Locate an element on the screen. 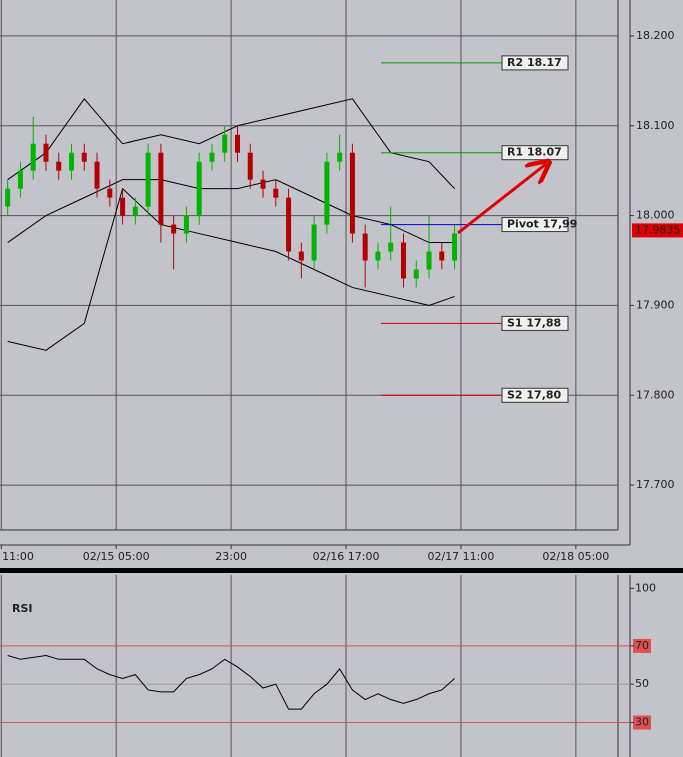  last-price-box is located at coordinates (657, 230).